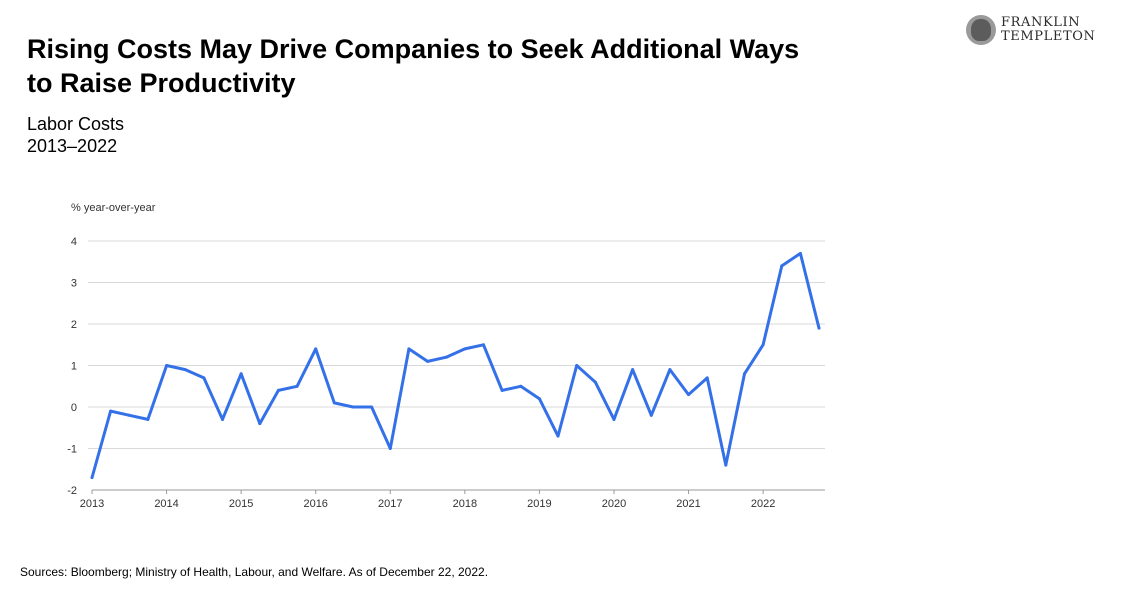 The image size is (1126, 596). Describe the element at coordinates (614, 504) in the screenshot. I see `x-tick-label: 2020` at that location.